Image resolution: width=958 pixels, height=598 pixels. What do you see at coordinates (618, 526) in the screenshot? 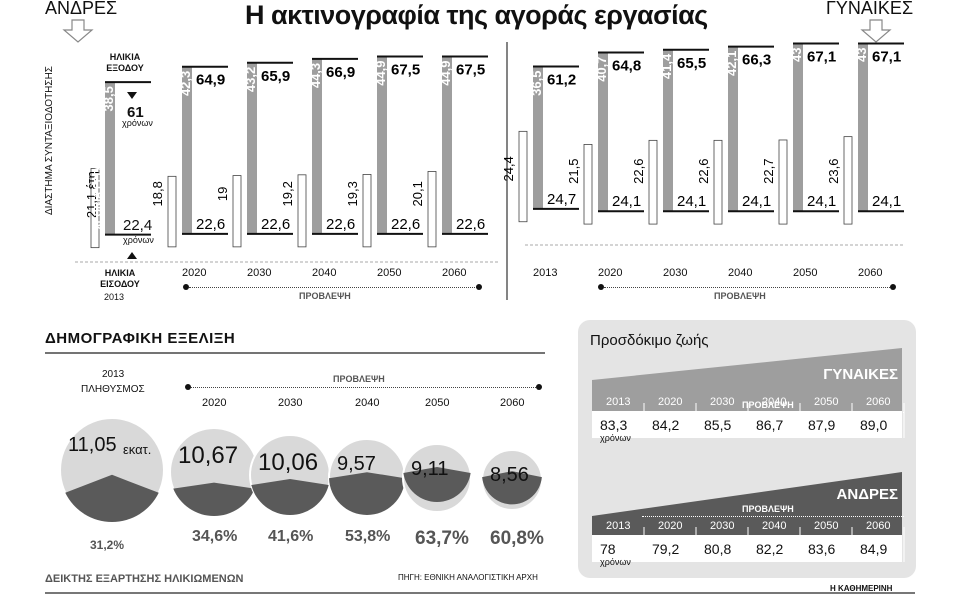
I see `le-year-ΑΝΔΡΕΣ-2013: 2013` at bounding box center [618, 526].